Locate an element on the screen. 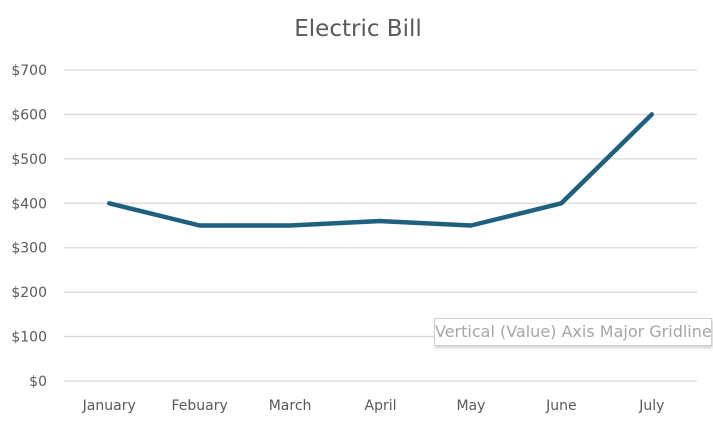 The height and width of the screenshot is (425, 713). y-axis-tick-labels: $0 $100 $200 $300 $400 $500 $600 $700 is located at coordinates (29, 226).